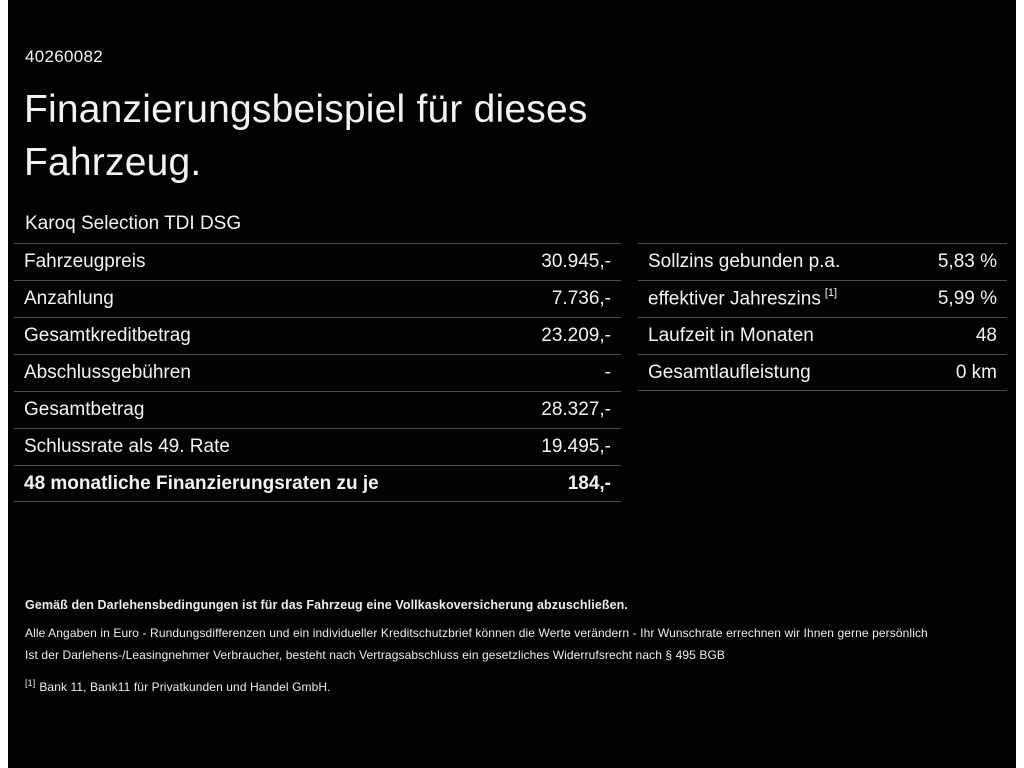 This screenshot has height=768, width=1024. I want to click on row-label: Anzahlung, so click(69, 298).